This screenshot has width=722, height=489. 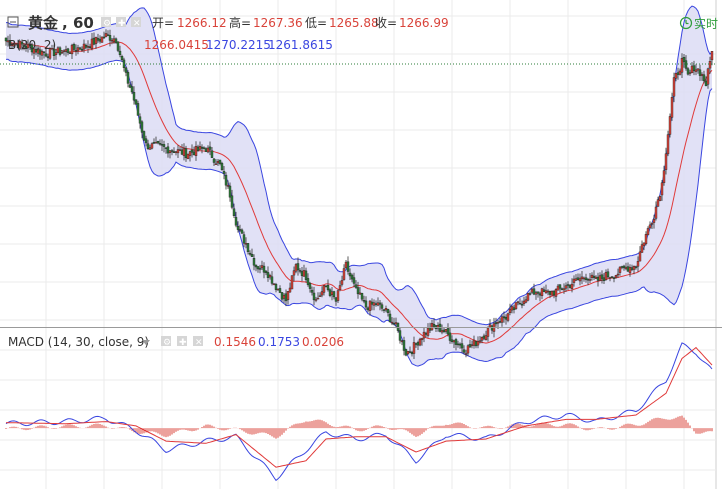 I want to click on realtime-label: 实时, so click(x=706, y=23).